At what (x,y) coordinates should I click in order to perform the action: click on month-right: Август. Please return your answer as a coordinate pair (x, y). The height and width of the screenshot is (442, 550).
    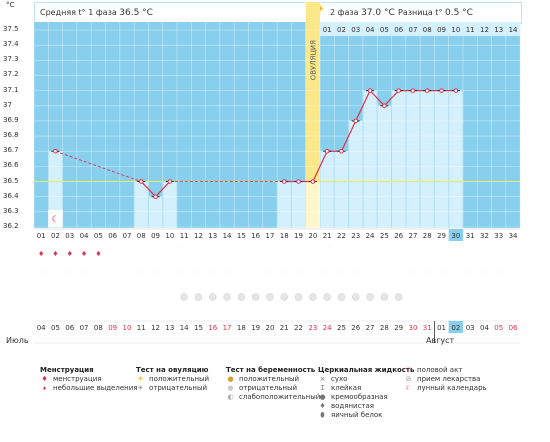
    Looking at the image, I should click on (440, 340).